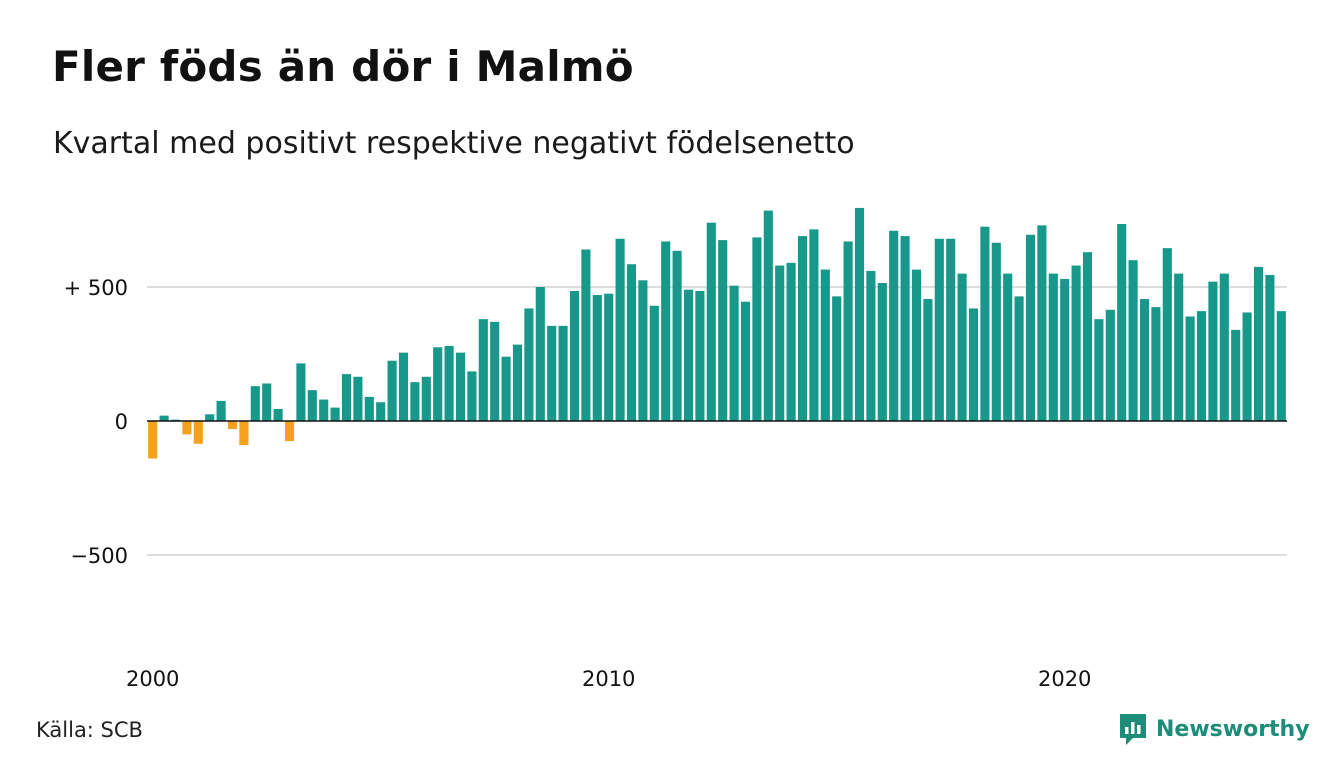 The image size is (1340, 780). I want to click on x-tick-label: 2010, so click(608, 679).